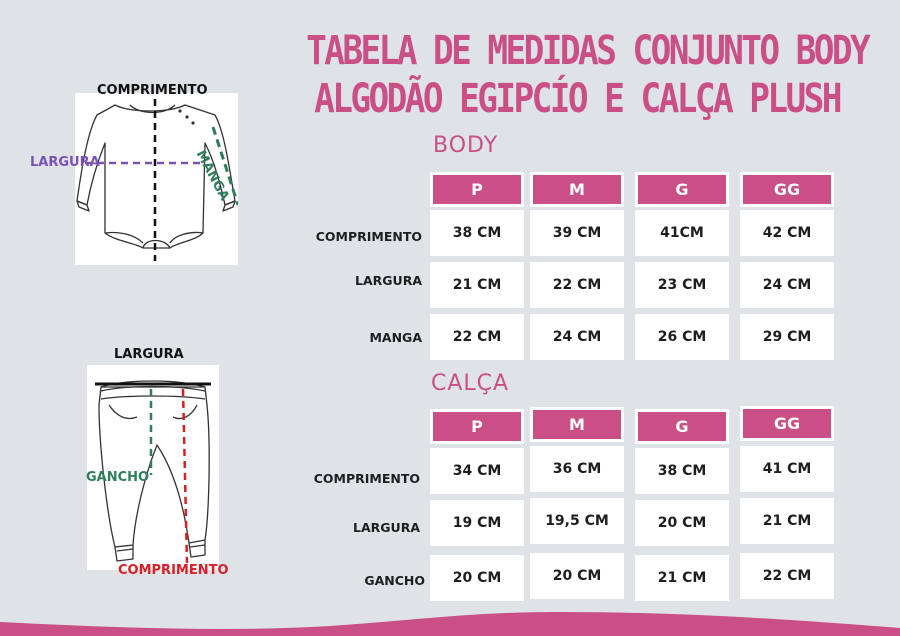 The image size is (900, 636). What do you see at coordinates (477, 471) in the screenshot?
I see `calca-cell: 34 CM` at bounding box center [477, 471].